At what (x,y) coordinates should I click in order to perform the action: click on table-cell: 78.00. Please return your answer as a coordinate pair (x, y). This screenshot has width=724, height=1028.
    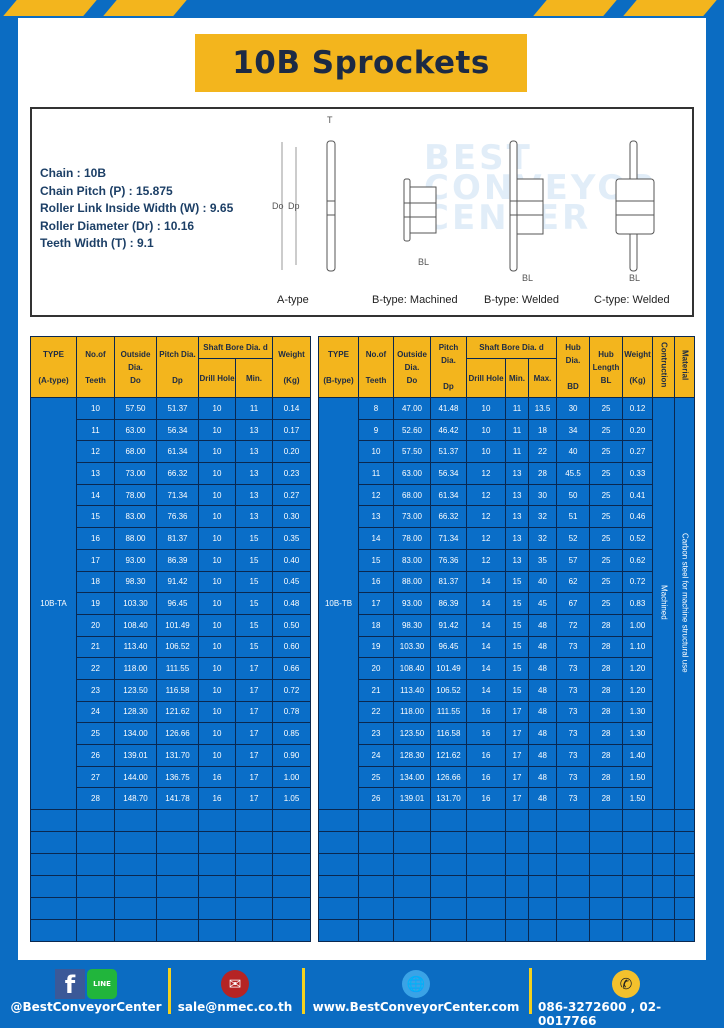
    Looking at the image, I should click on (412, 538).